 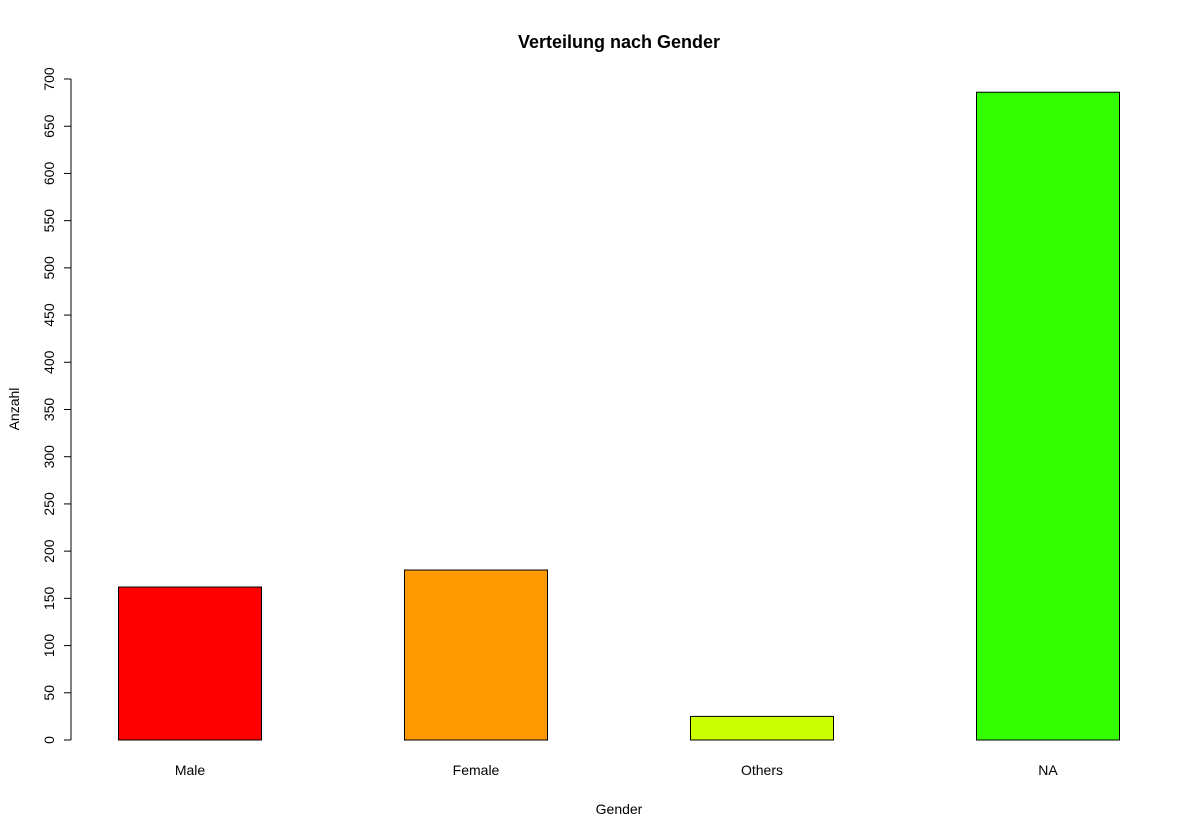 I want to click on y-tick-label: 600, so click(x=49, y=174).